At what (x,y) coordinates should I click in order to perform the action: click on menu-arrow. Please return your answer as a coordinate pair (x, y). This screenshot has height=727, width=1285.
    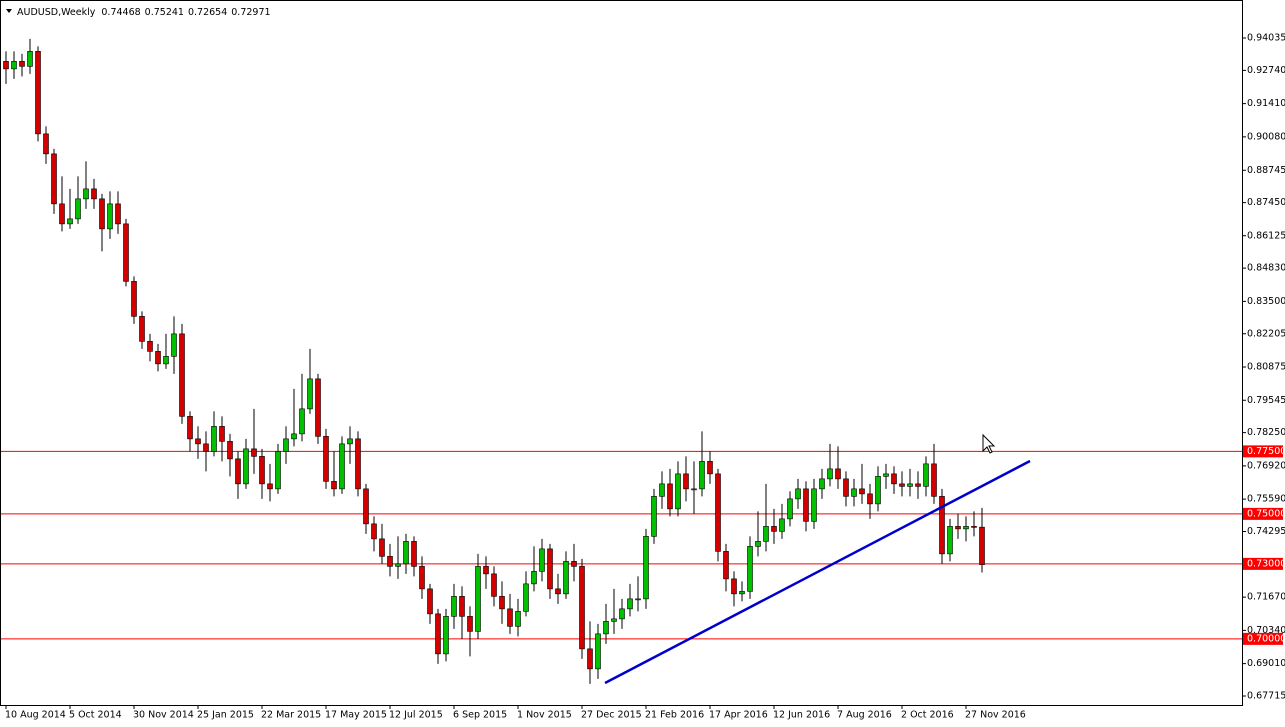
    Looking at the image, I should click on (9, 11).